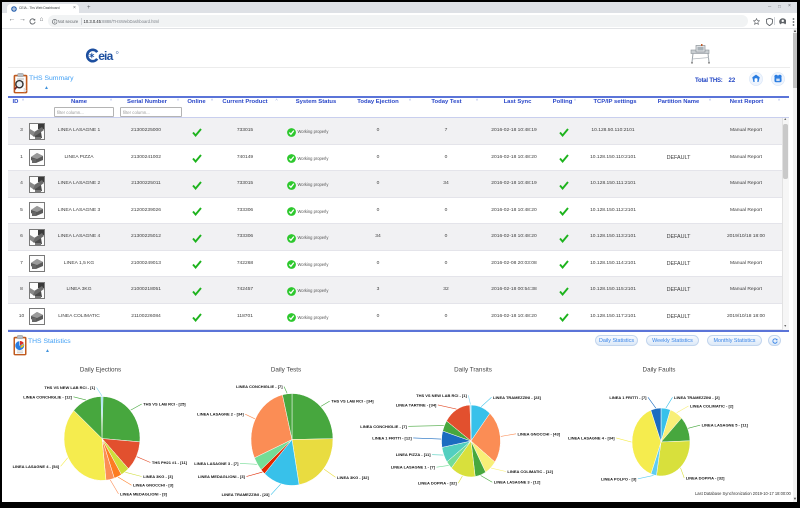 This screenshot has width=800, height=508. I want to click on svg-text: Daily Tests, so click(286, 370).